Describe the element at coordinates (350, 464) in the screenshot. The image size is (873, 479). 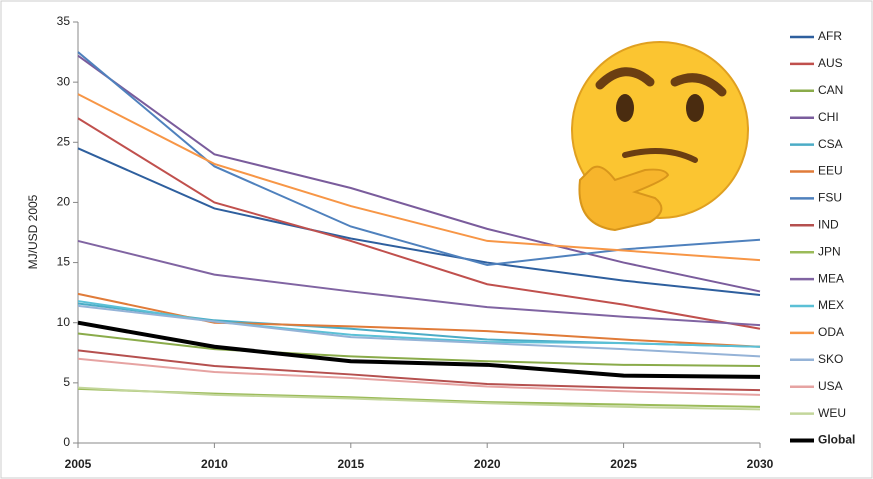
I see `x-tick-label: 2015` at that location.